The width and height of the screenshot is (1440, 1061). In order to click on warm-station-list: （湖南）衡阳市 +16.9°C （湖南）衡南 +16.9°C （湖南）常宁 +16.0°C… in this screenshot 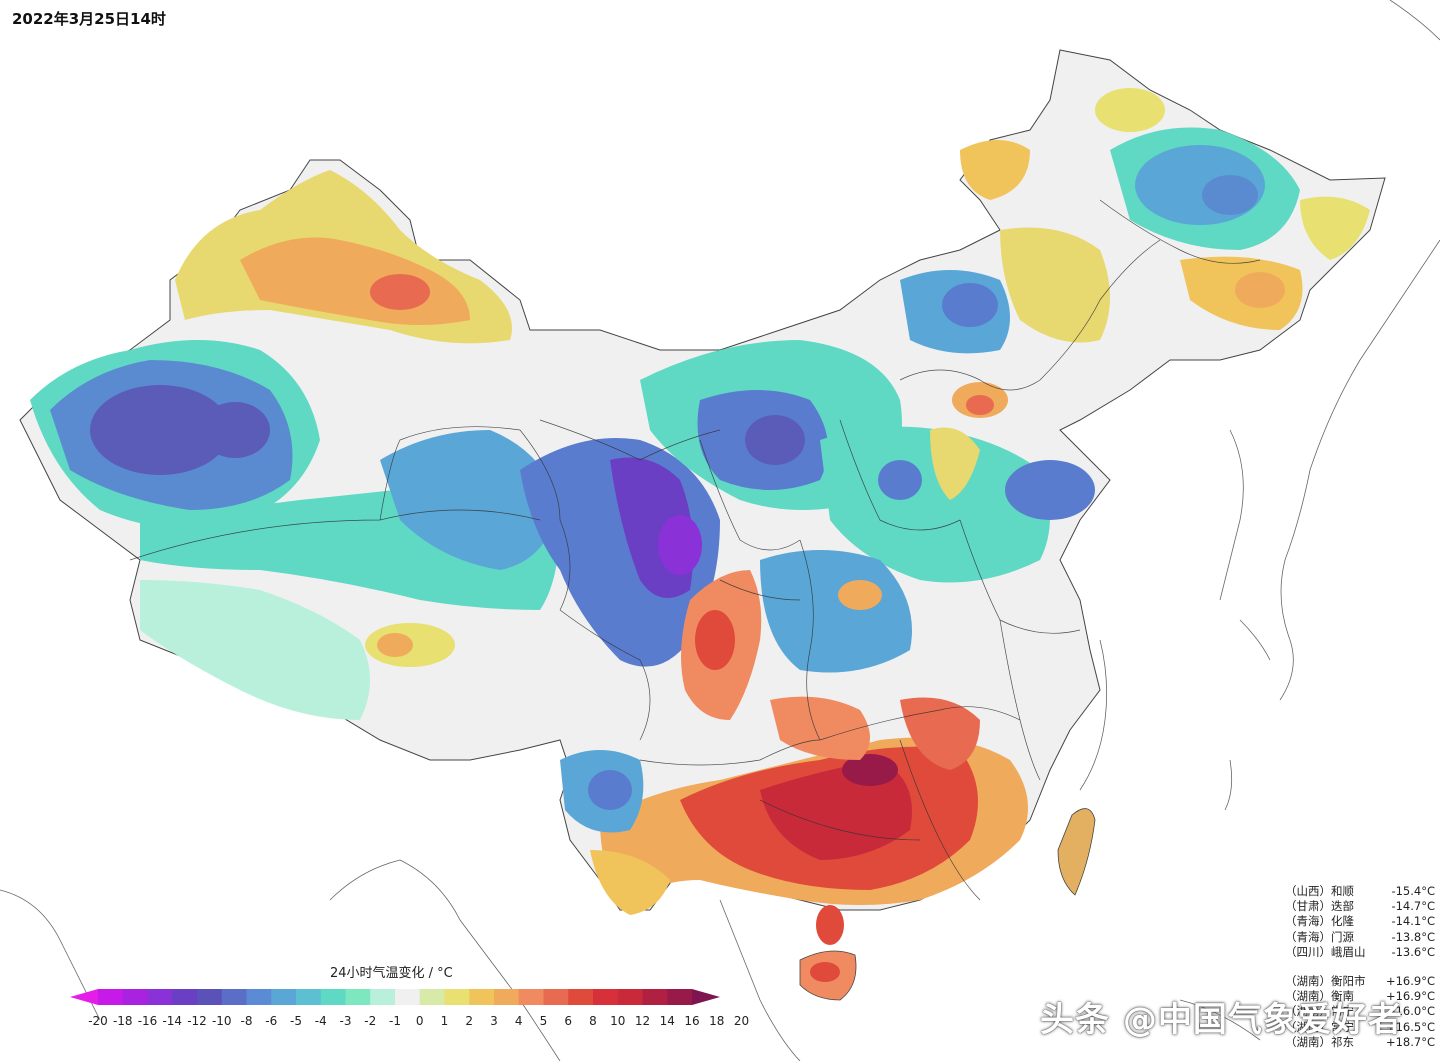, I will do `click(1360, 1012)`.